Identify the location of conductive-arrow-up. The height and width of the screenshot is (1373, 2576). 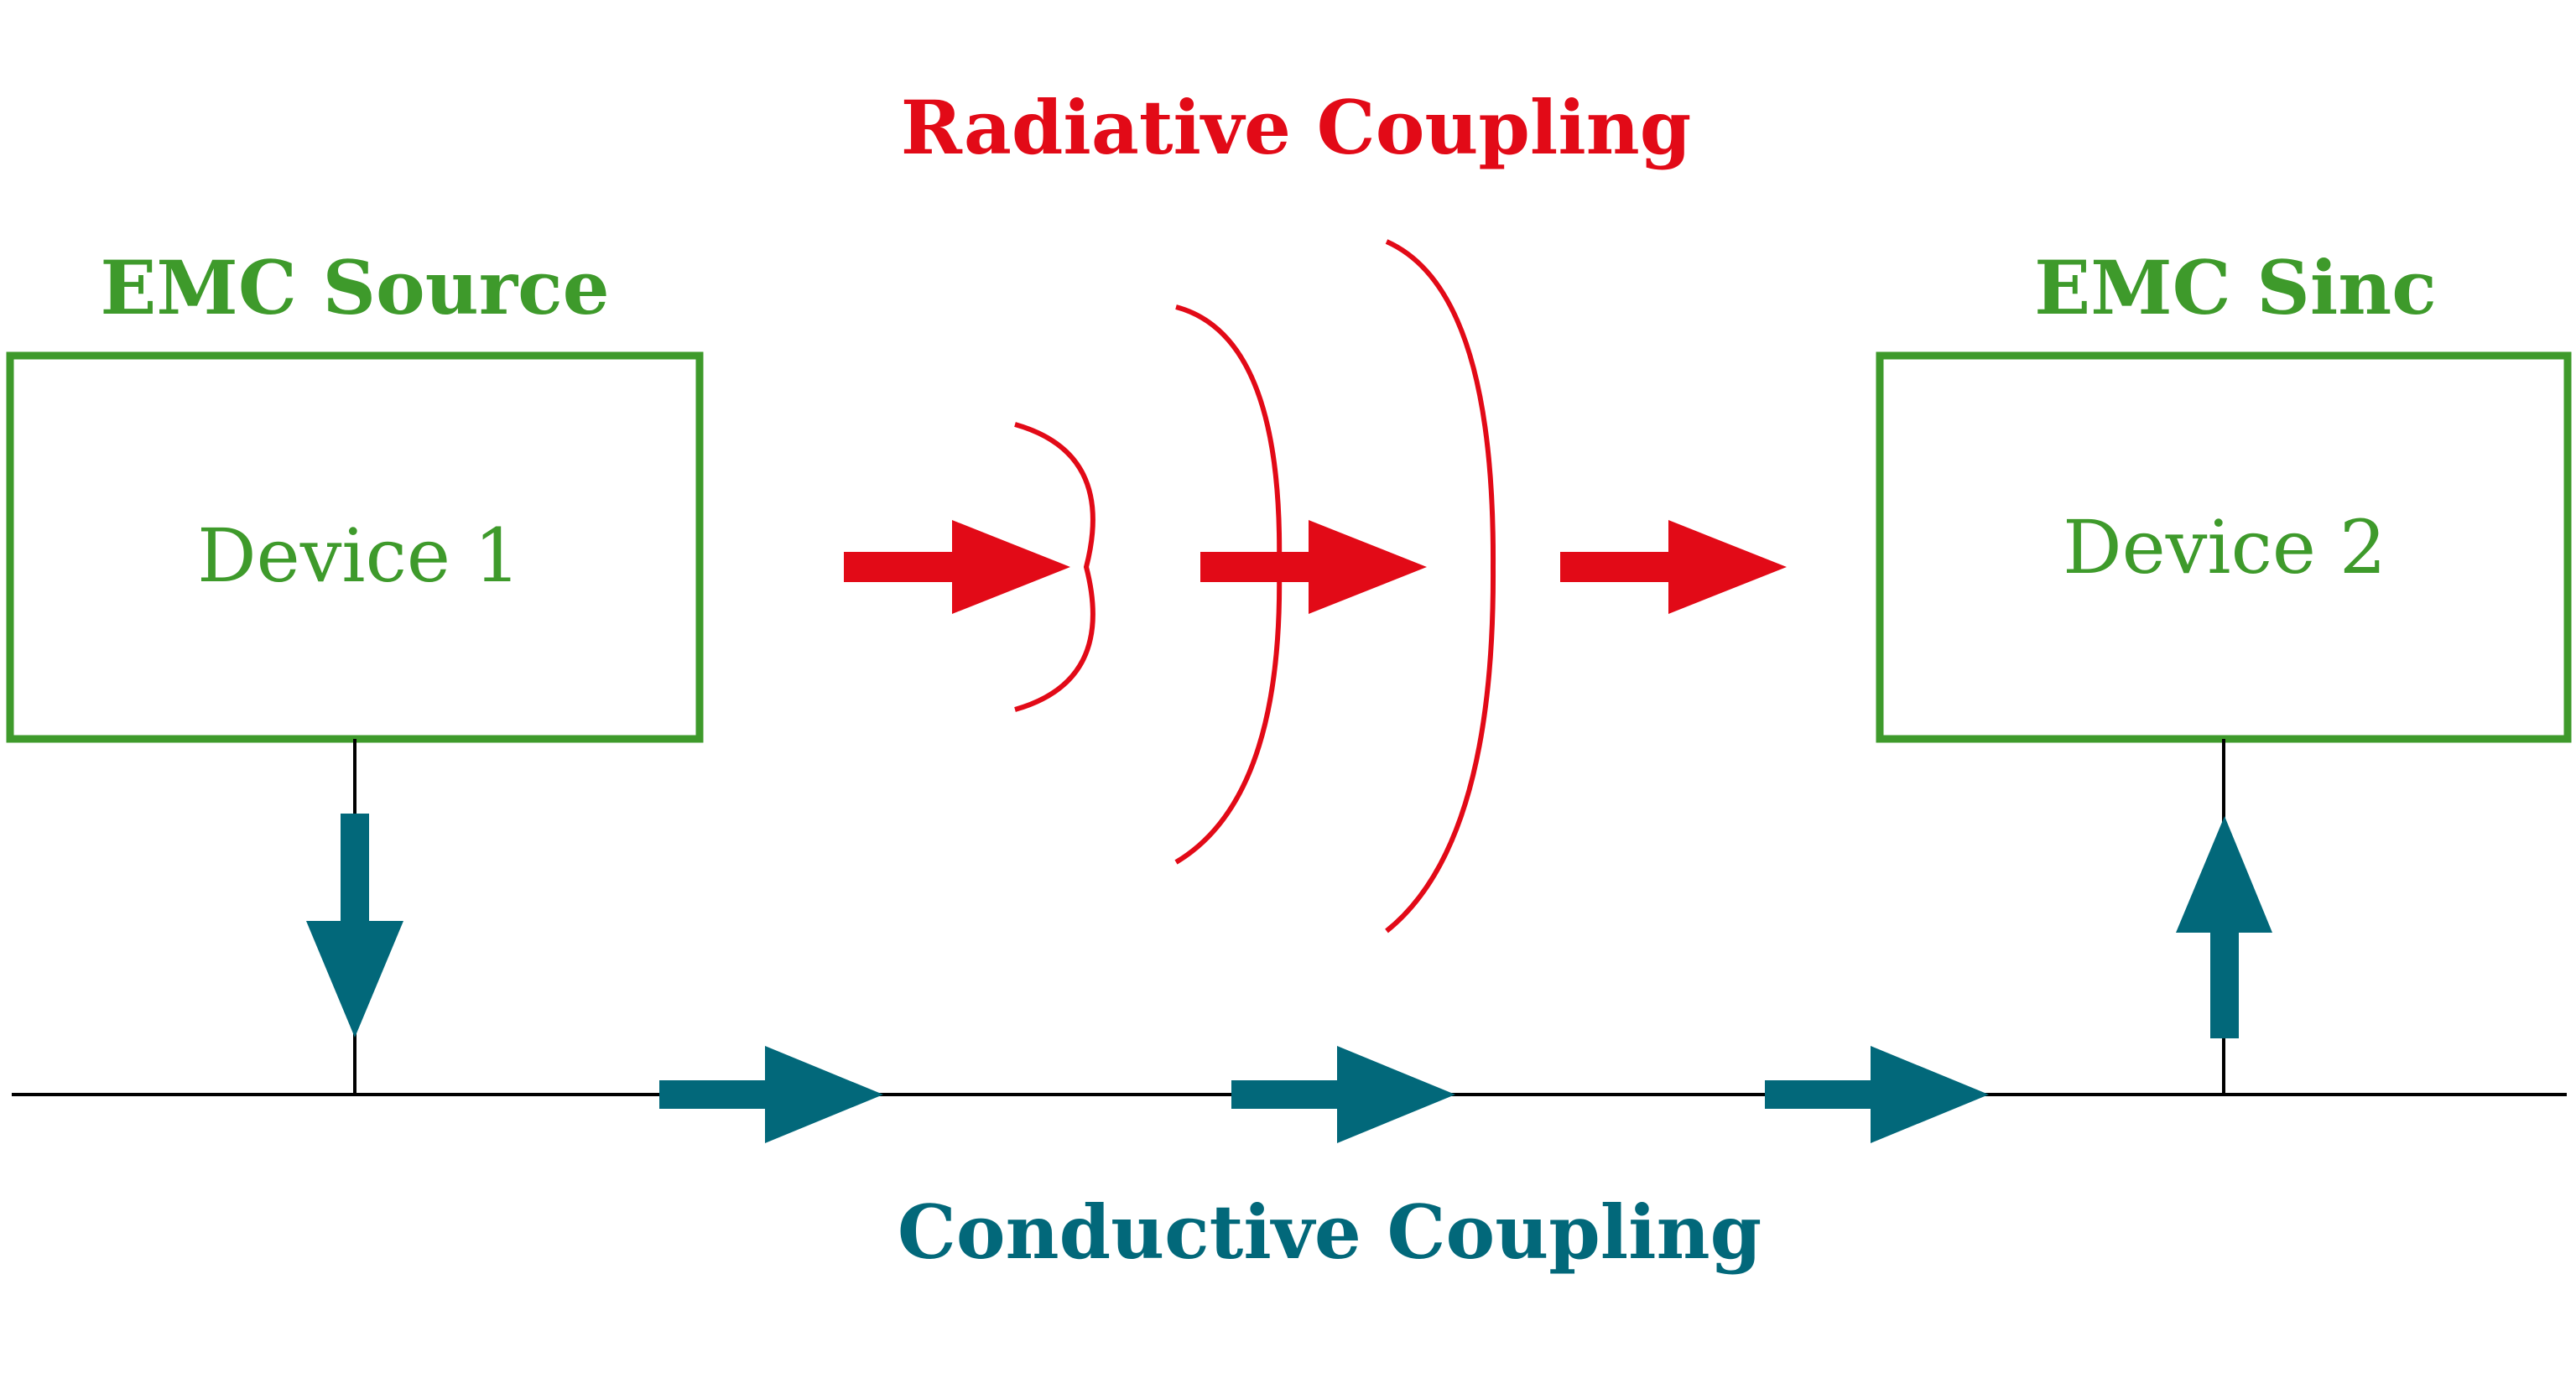
(2224, 927).